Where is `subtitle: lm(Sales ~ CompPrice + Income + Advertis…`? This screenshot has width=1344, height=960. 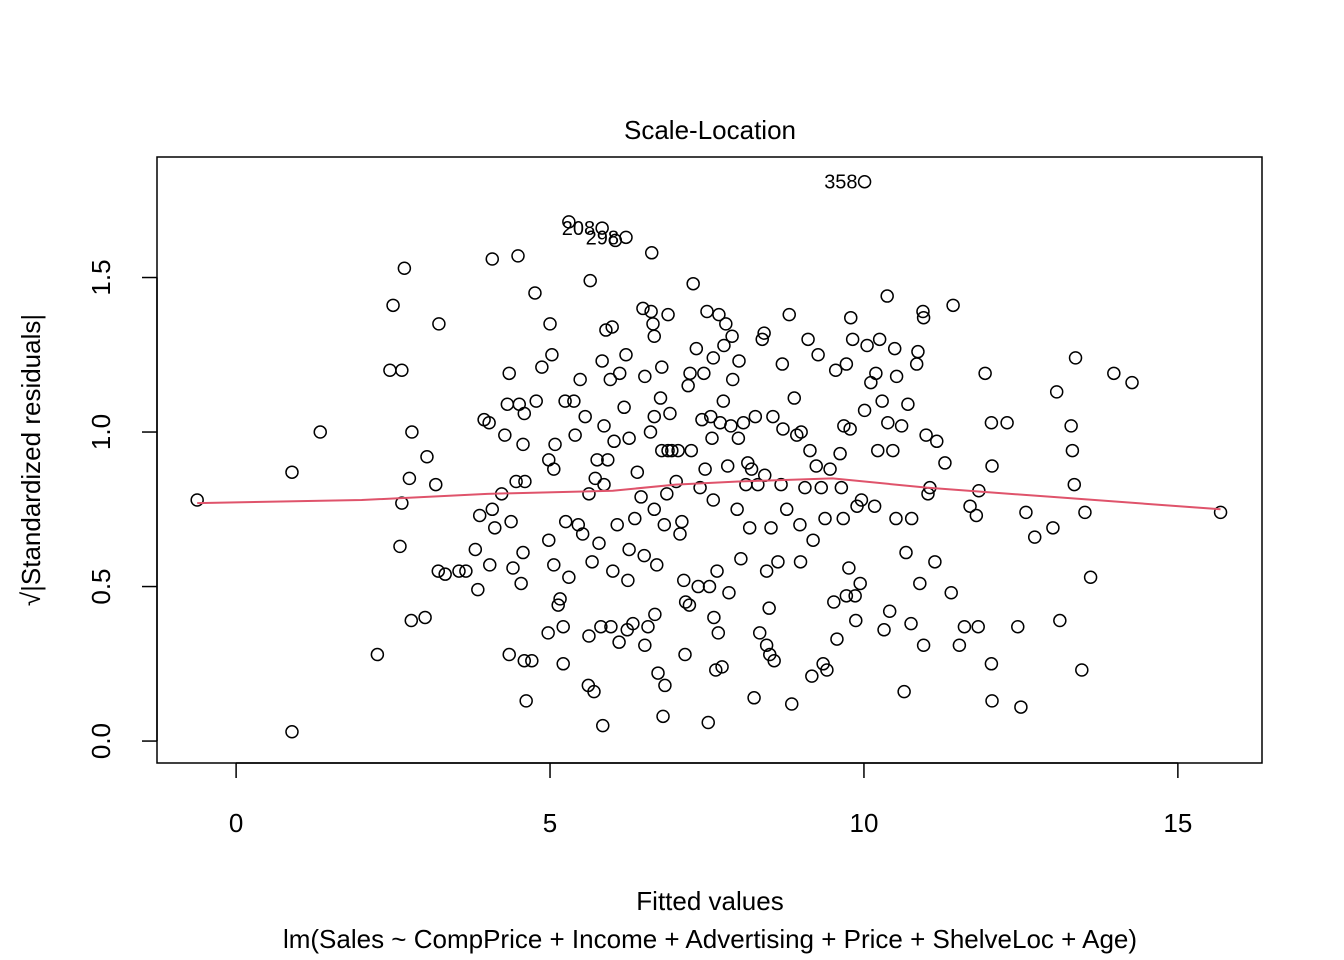
subtitle: lm(Sales ~ CompPrice + Income + Advertis… is located at coordinates (710, 939).